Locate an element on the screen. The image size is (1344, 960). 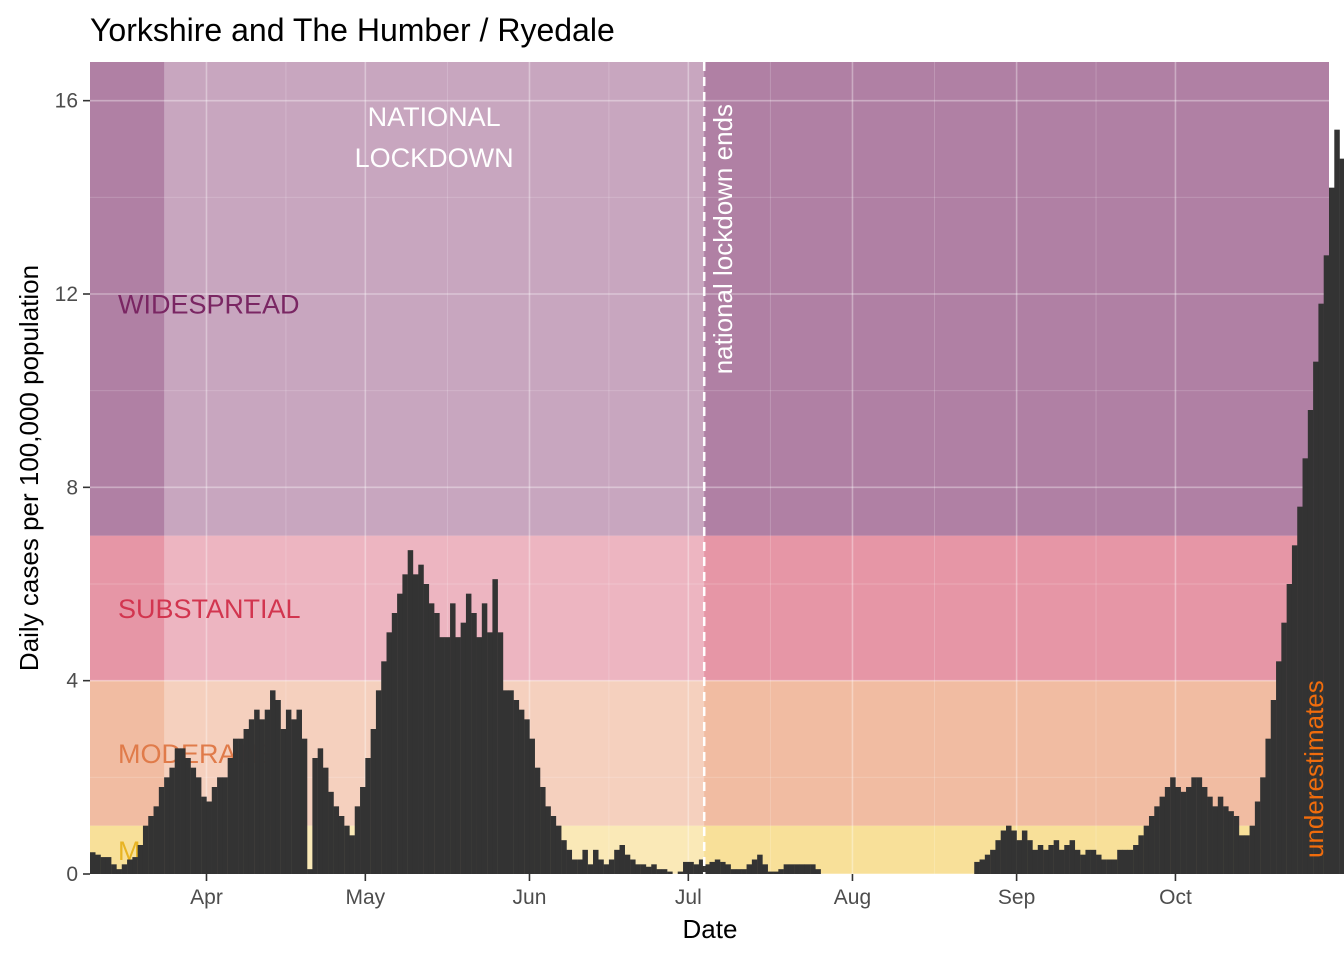
y-axis-title: Daily cases per 100,000 population is located at coordinates (29, 468).